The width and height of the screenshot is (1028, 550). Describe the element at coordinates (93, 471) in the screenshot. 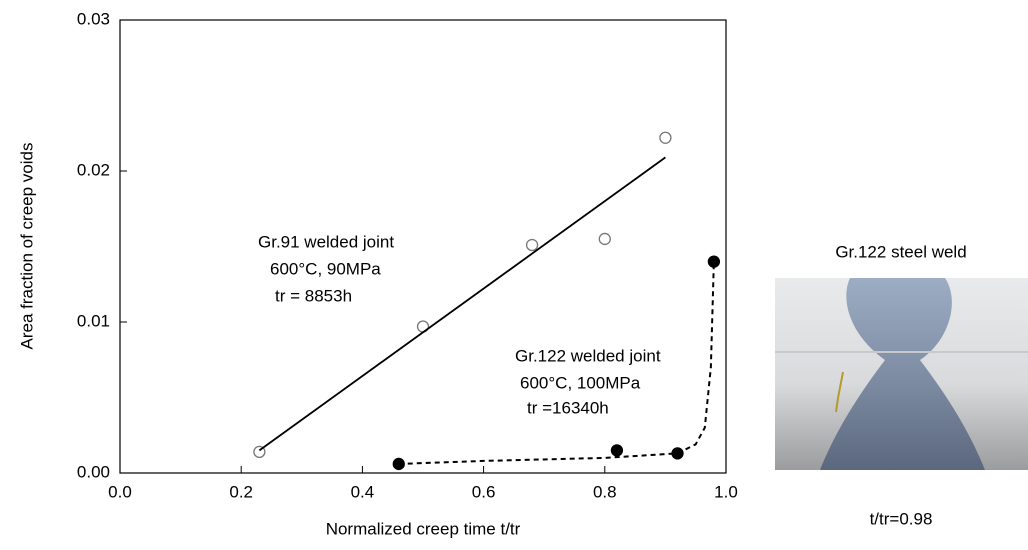

I see `y-tick-label: 0.00` at that location.